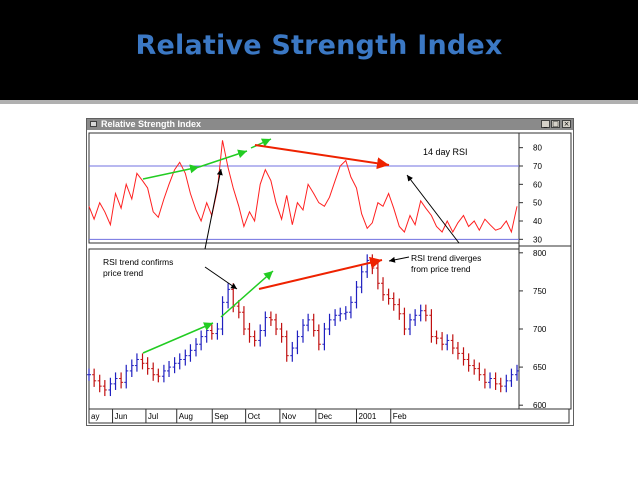 The image size is (638, 479). I want to click on y-axis-strip, so click(545, 271).